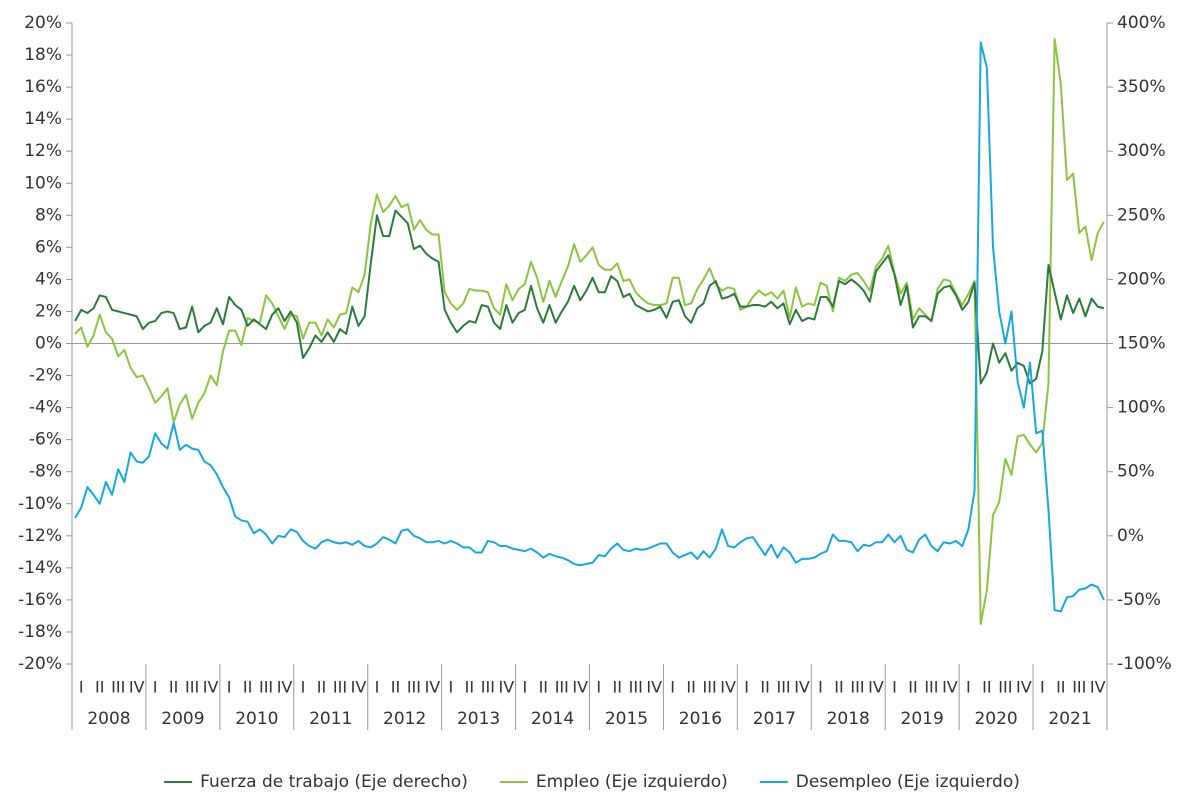 The image size is (1184, 795). What do you see at coordinates (40, 600) in the screenshot?
I see `y-tick-label: -16%` at bounding box center [40, 600].